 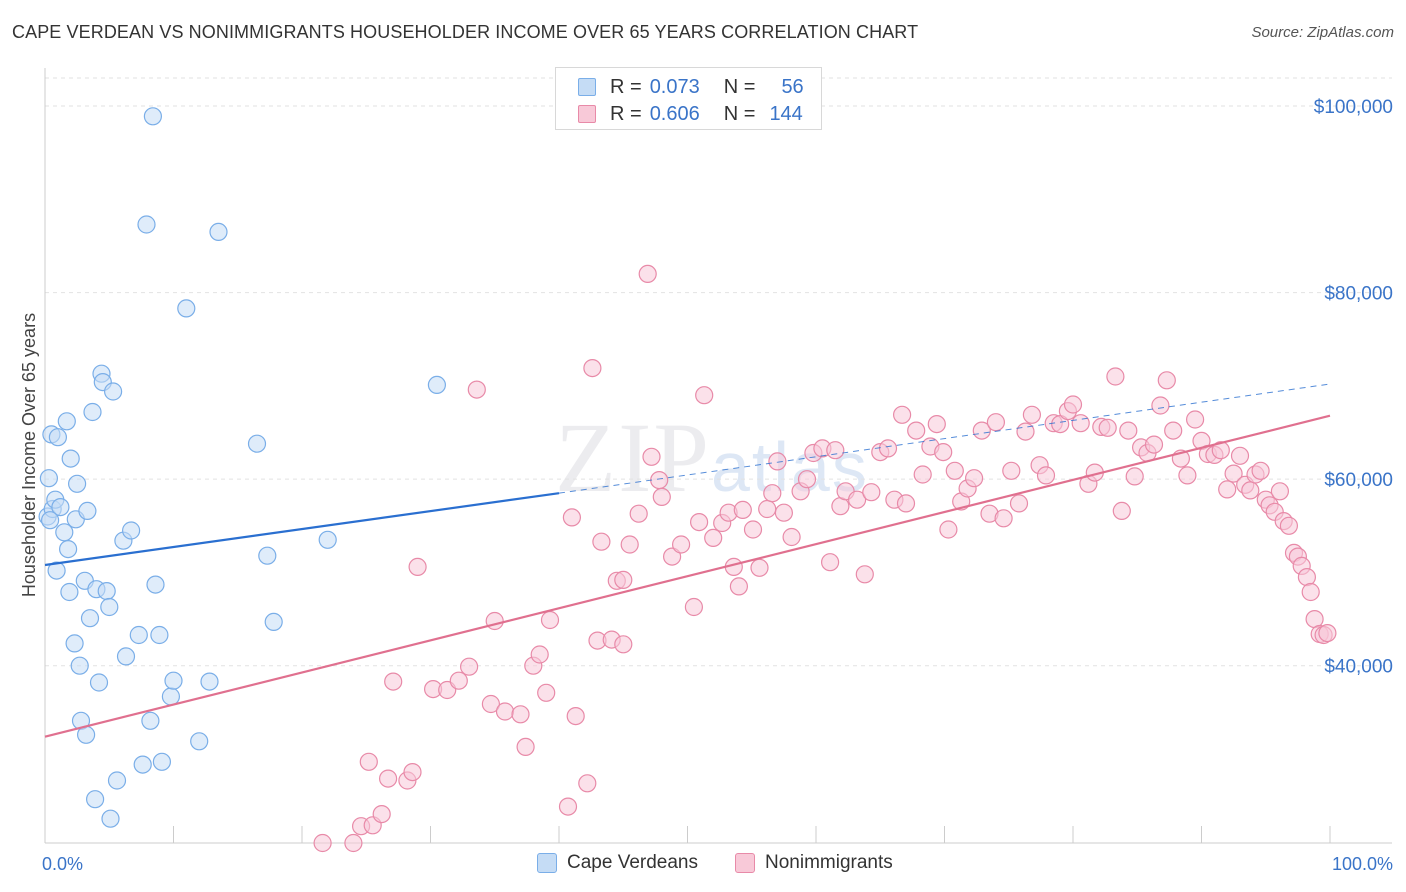 I want to click on legend-n-value: 56, so click(x=792, y=86).